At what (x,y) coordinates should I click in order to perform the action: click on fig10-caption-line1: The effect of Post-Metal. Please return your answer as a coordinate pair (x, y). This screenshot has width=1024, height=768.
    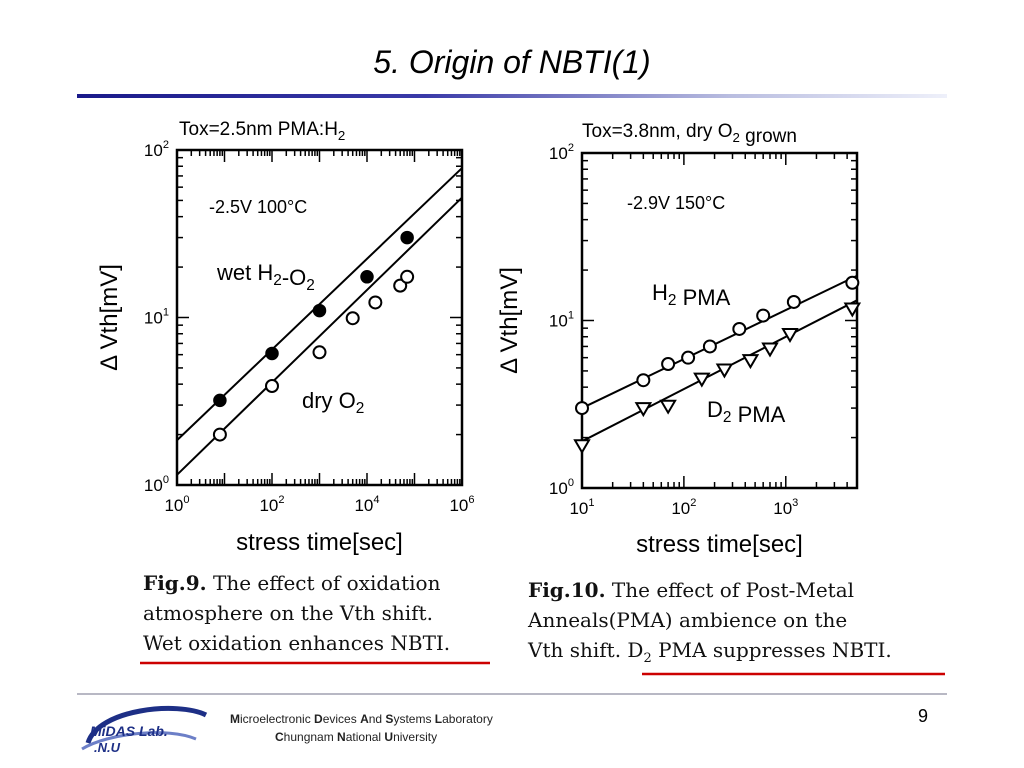
    Looking at the image, I should click on (730, 590).